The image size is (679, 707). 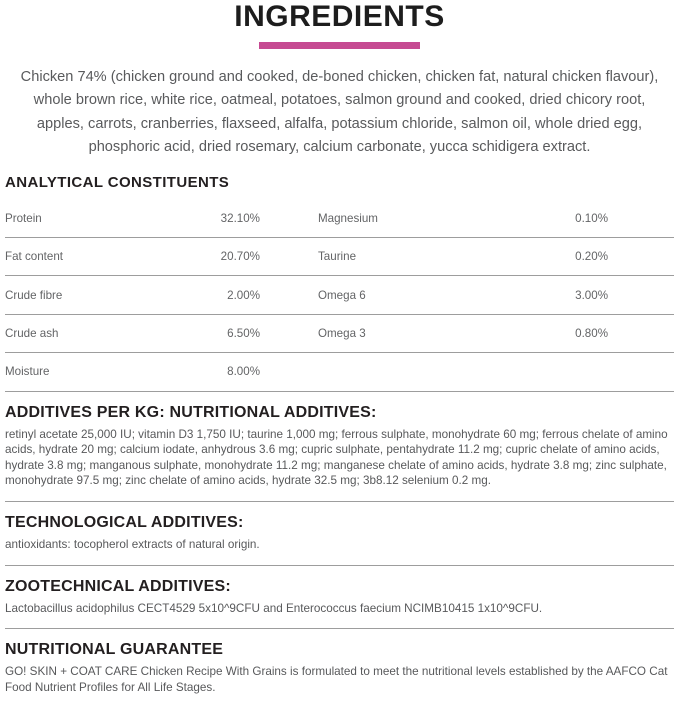 I want to click on table-row: Crude ash 6.50% Omega 3 0.80%, so click(x=339, y=334).